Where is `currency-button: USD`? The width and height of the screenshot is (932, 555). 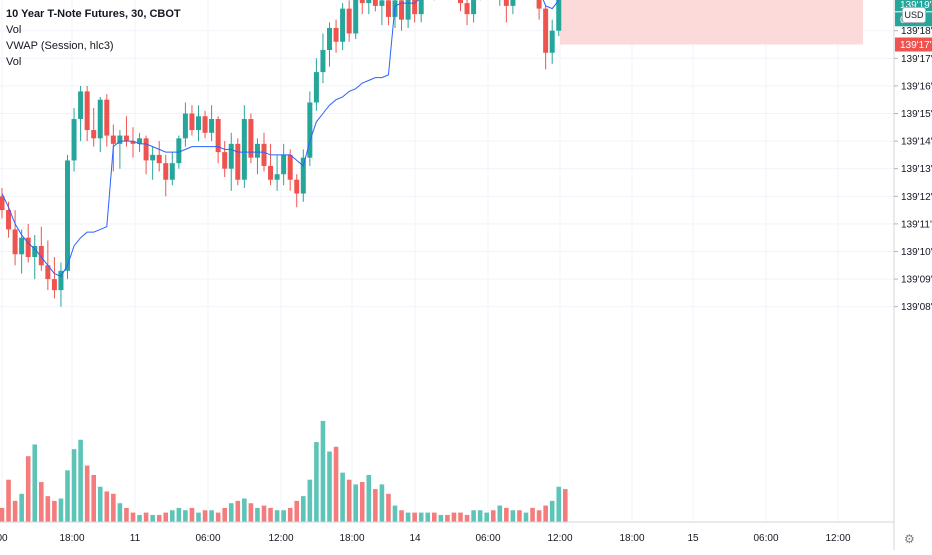 currency-button: USD is located at coordinates (914, 15).